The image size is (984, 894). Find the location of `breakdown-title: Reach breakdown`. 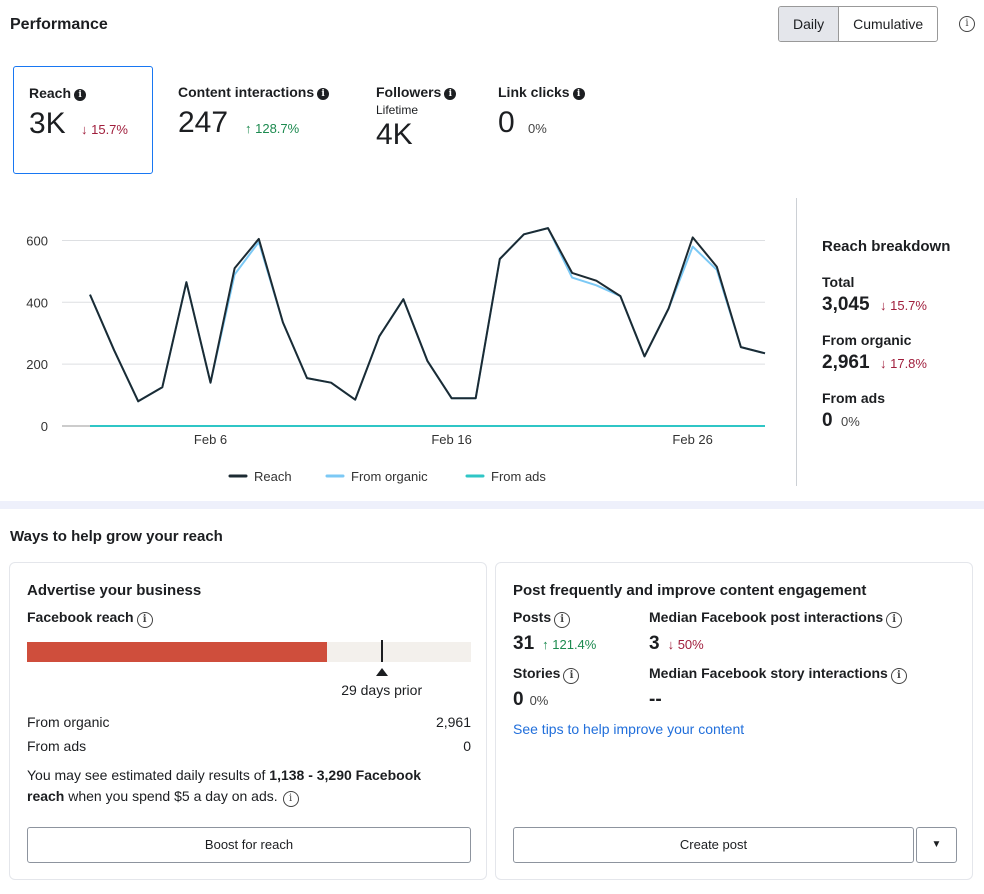

breakdown-title: Reach breakdown is located at coordinates (886, 246).